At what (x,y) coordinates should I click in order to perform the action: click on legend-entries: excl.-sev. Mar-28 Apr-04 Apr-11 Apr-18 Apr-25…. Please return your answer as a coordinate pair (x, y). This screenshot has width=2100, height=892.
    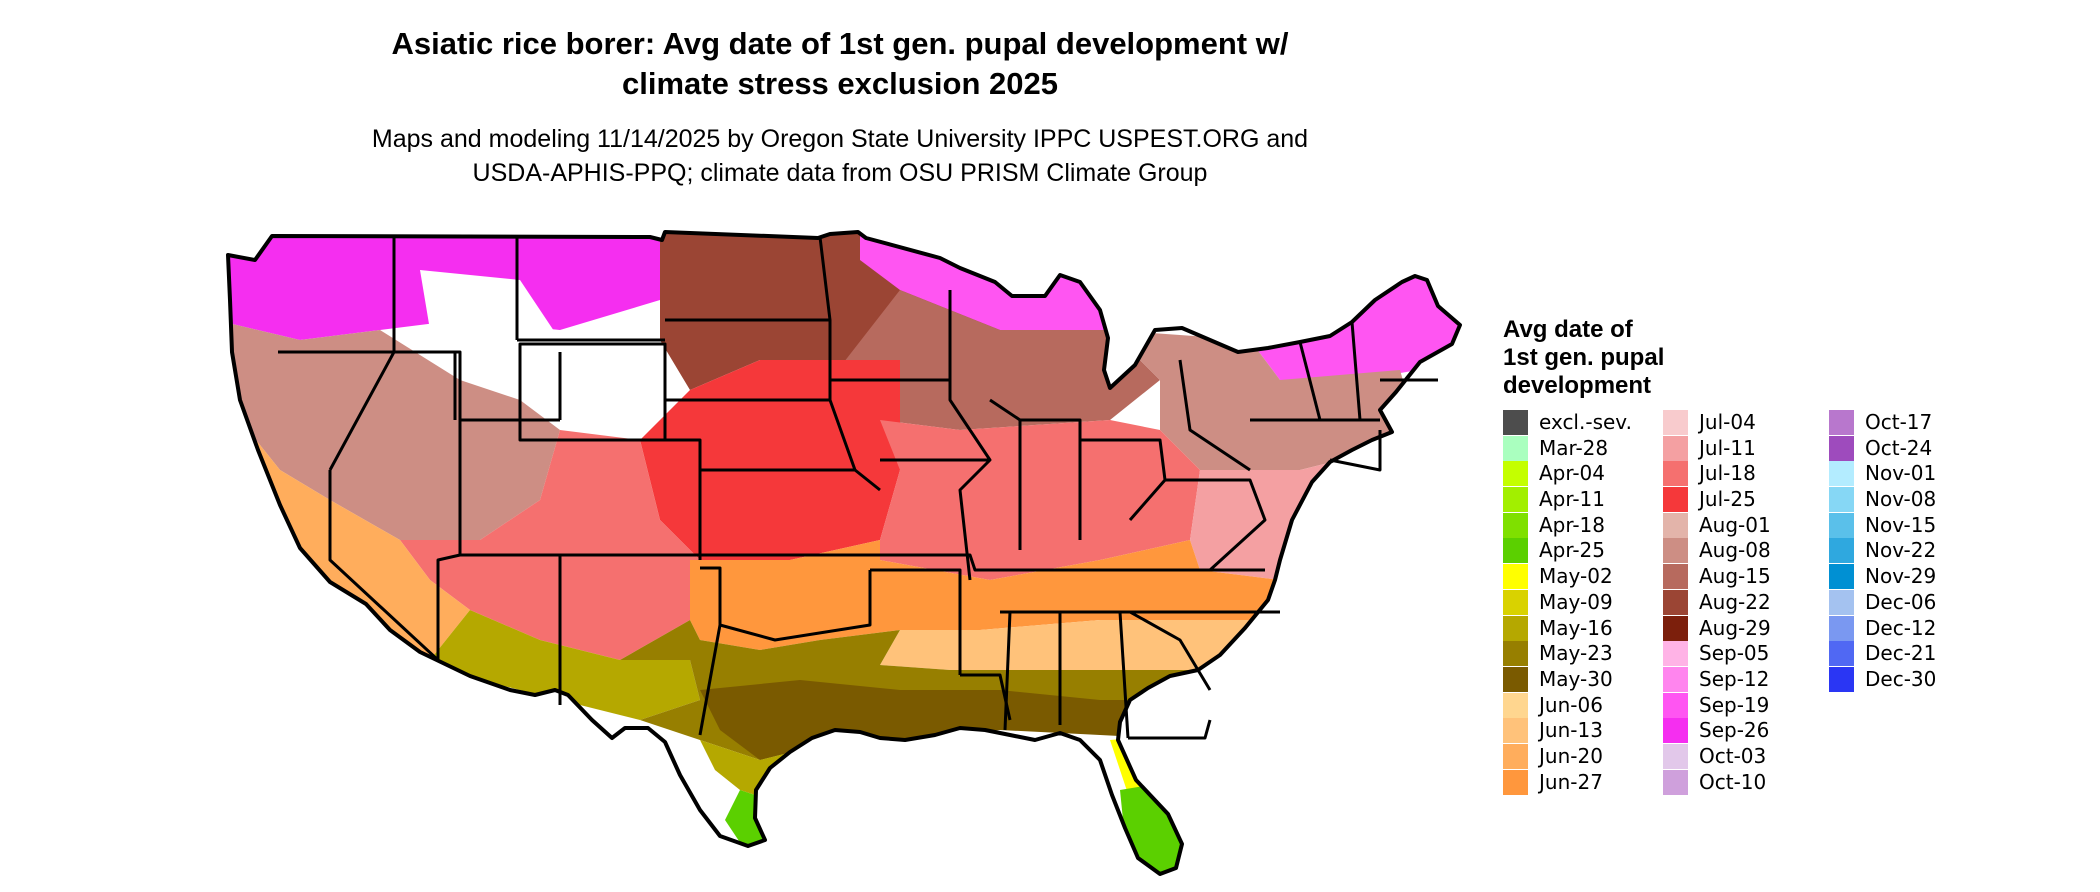
    Looking at the image, I should click on (1719, 610).